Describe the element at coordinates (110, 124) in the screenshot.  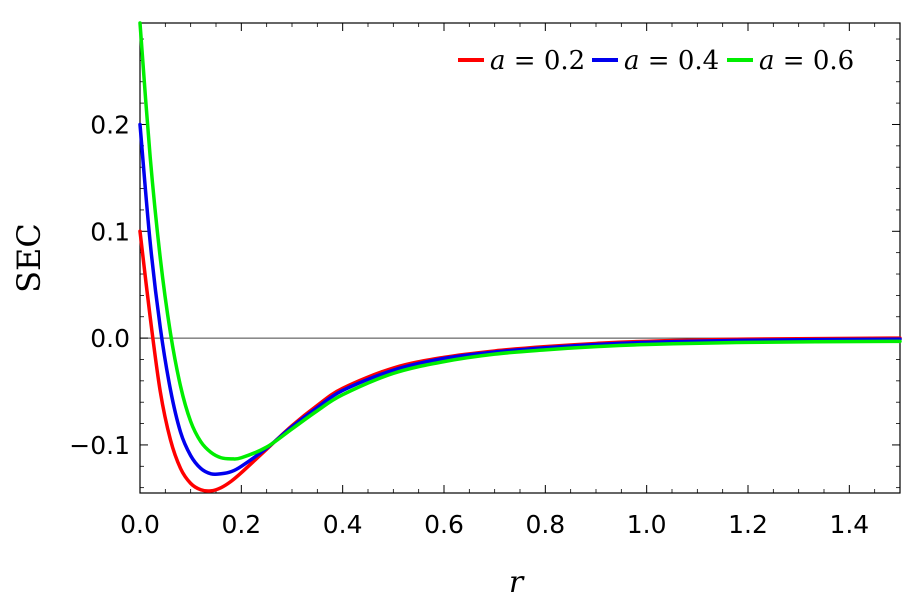
I see `y-tick-label: 0.2` at that location.